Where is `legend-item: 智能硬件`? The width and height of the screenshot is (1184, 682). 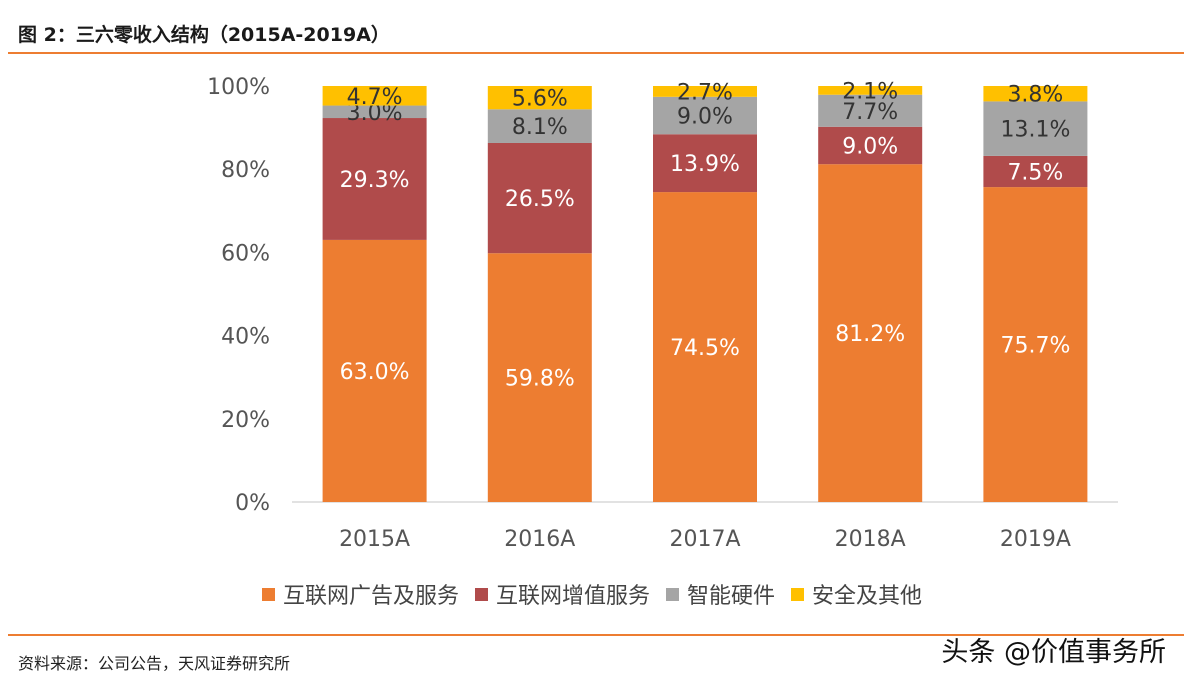
legend-item: 智能硬件 is located at coordinates (720, 594).